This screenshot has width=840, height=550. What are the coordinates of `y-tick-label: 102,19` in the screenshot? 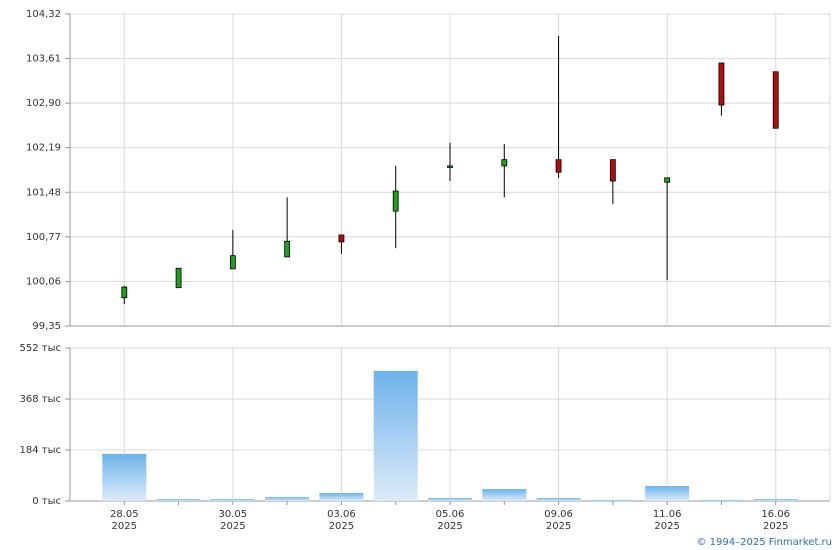 It's located at (43, 148).